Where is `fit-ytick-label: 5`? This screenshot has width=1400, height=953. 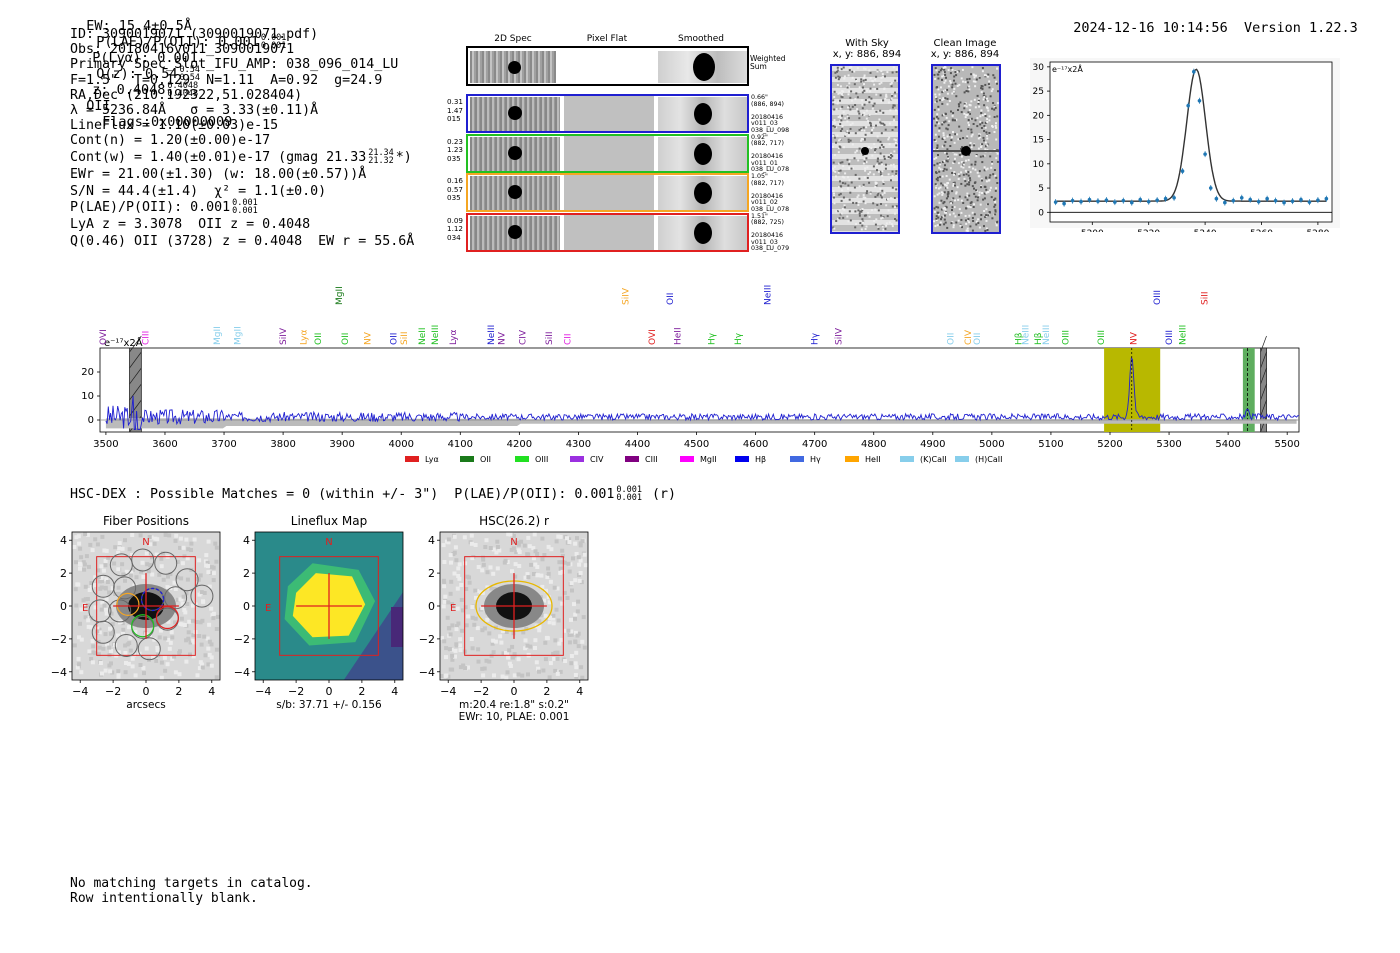
fit-ytick-label: 5 is located at coordinates (1041, 189).